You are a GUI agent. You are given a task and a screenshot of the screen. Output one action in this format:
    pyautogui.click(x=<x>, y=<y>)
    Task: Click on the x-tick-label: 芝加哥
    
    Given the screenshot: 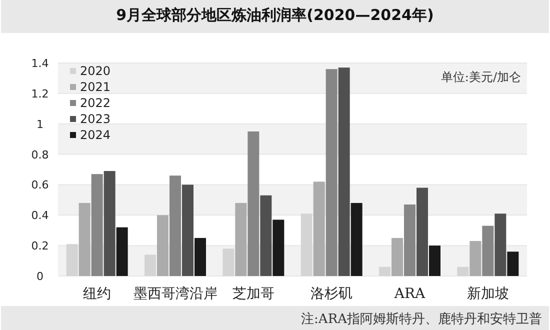 What is the action you would take?
    pyautogui.click(x=253, y=294)
    